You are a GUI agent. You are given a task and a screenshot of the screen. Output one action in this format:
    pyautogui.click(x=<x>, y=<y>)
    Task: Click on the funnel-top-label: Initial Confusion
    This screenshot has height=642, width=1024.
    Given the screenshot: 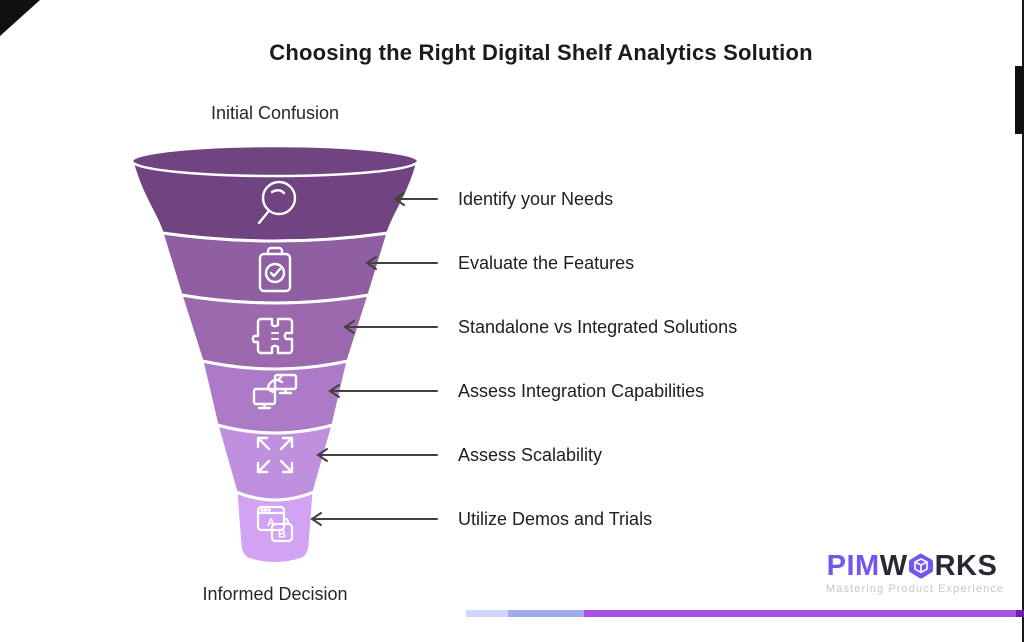 What is the action you would take?
    pyautogui.click(x=275, y=113)
    